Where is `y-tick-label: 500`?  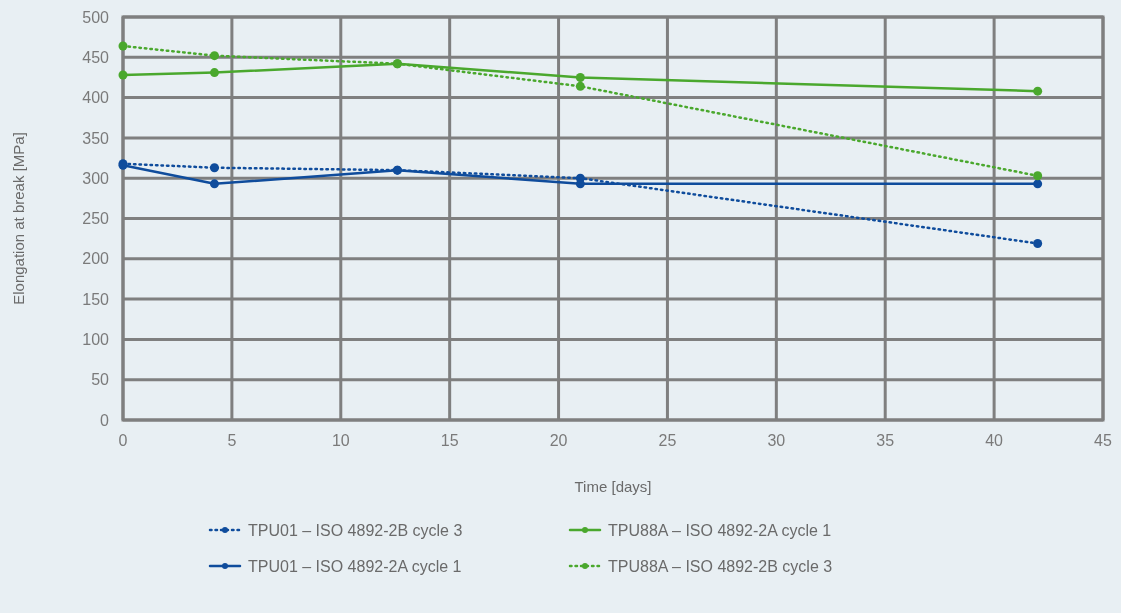
y-tick-label: 500 is located at coordinates (96, 17).